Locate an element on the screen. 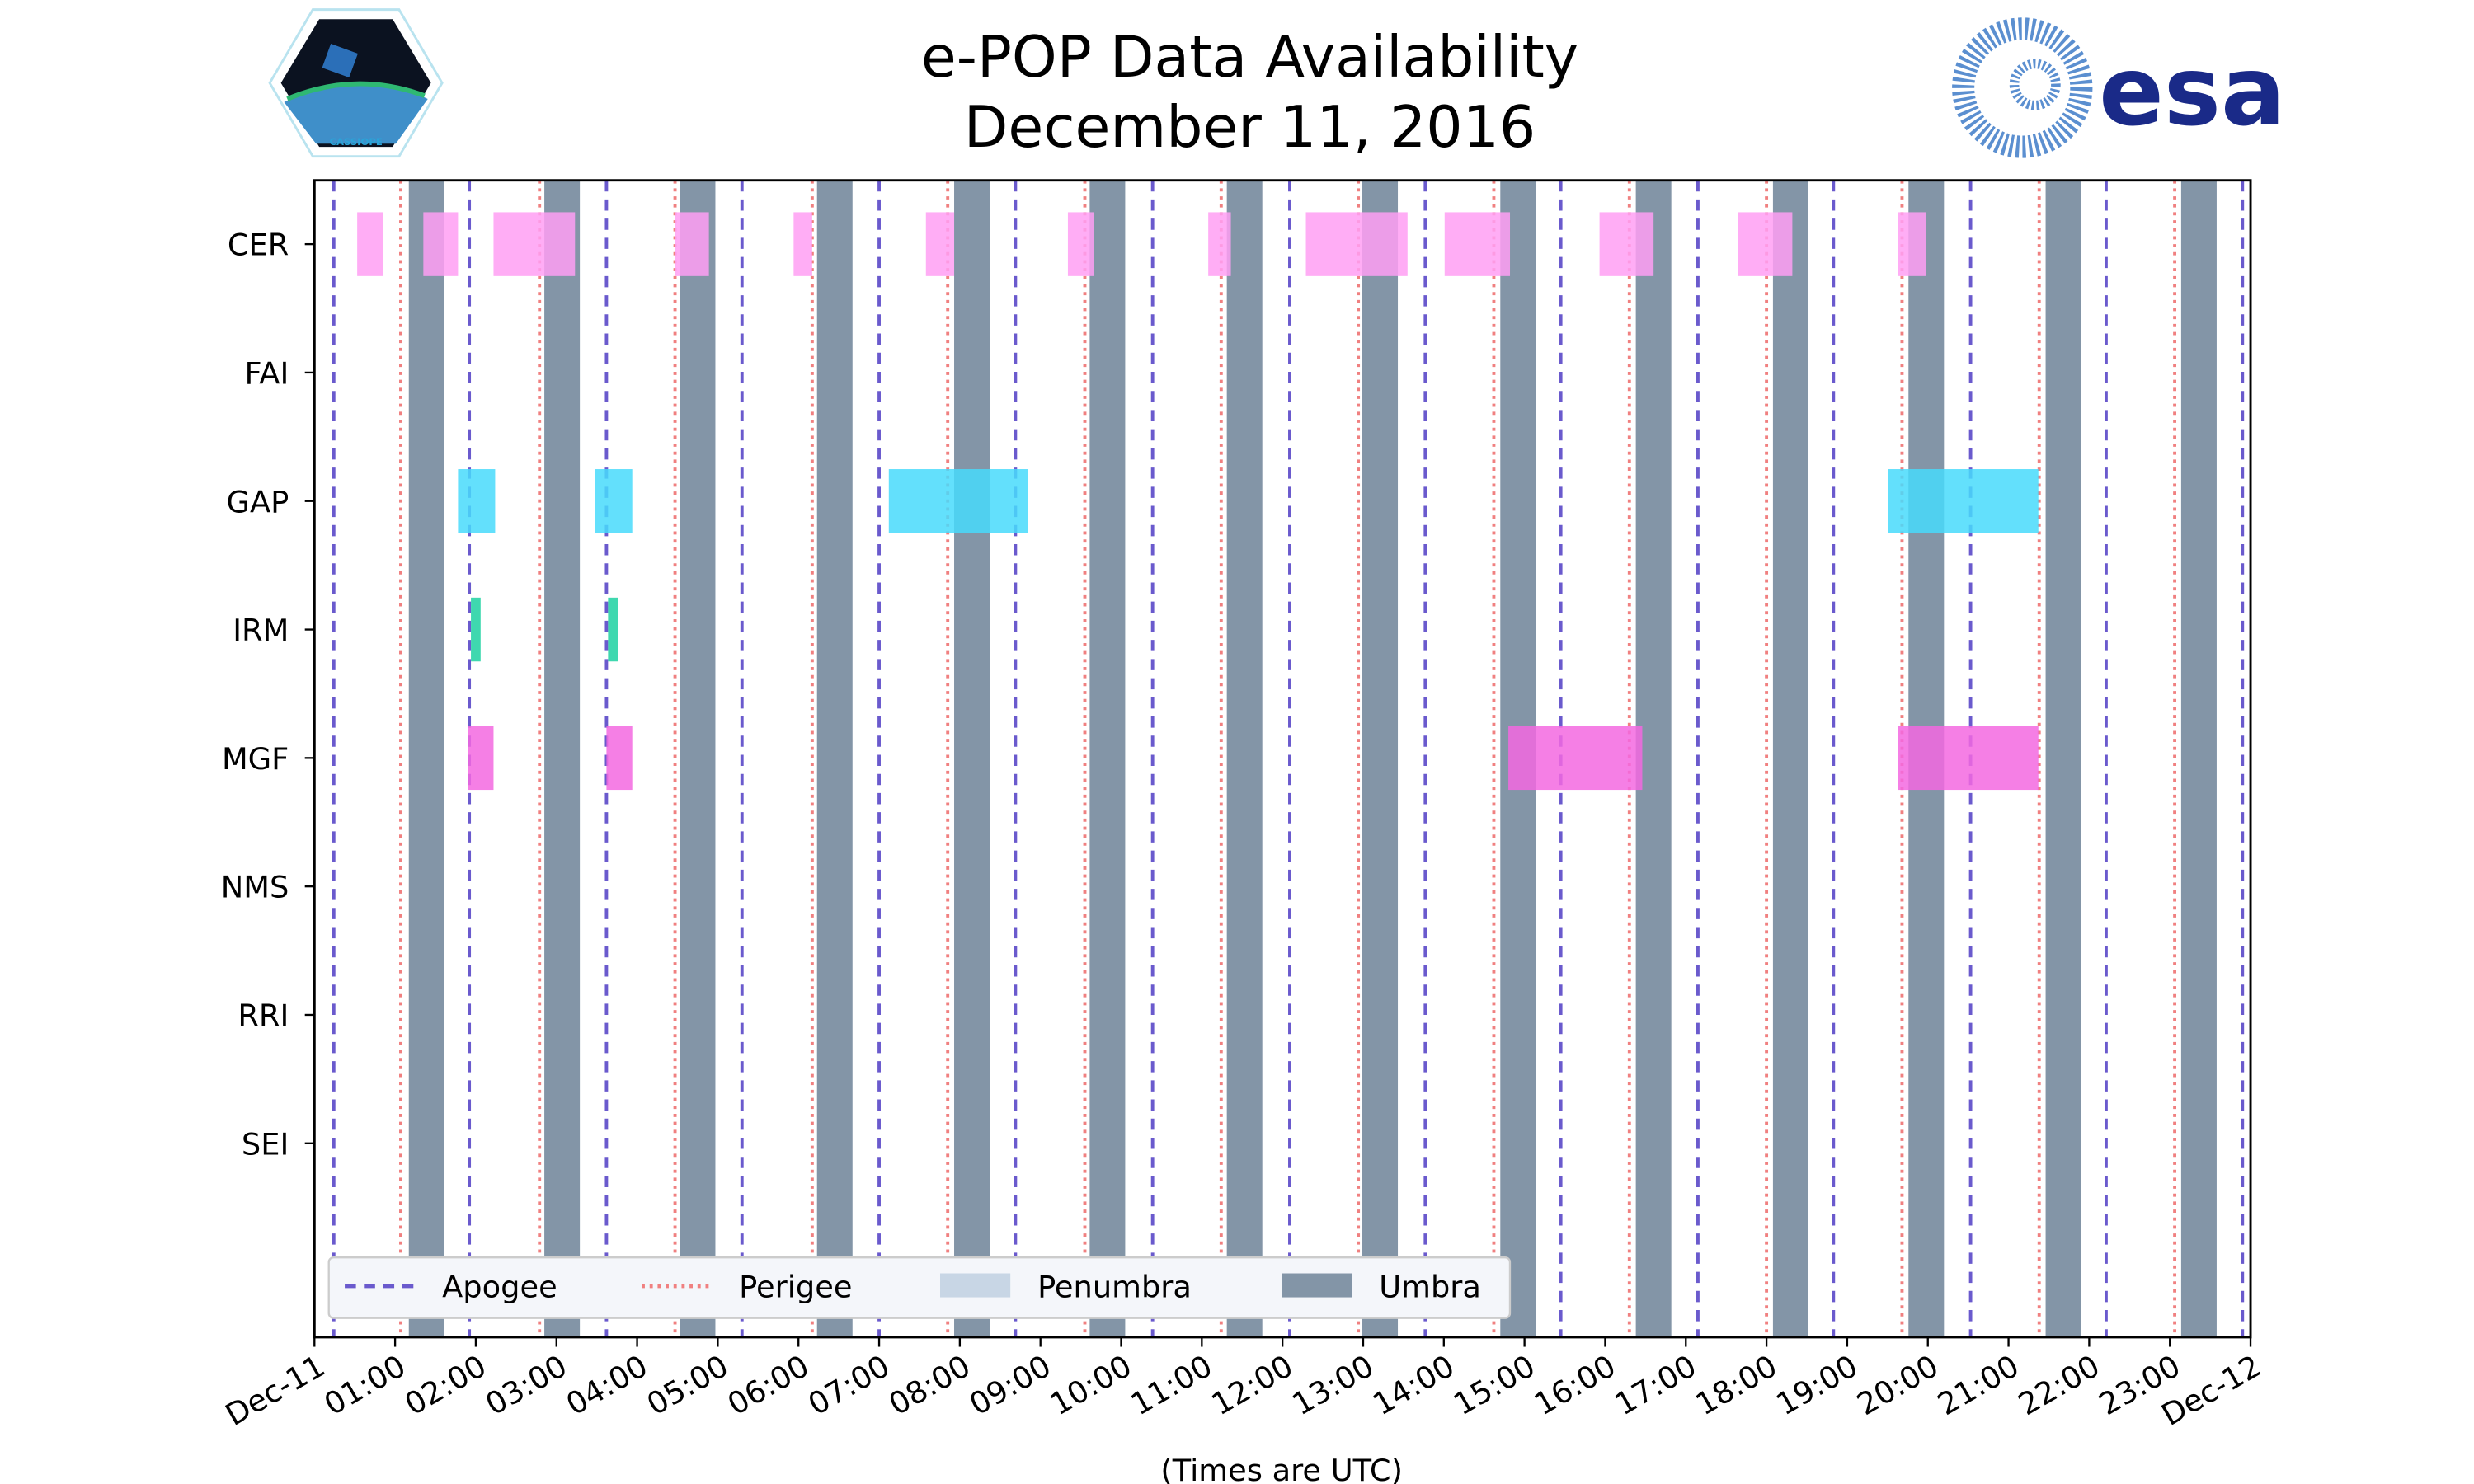  y-tick-label: IRM is located at coordinates (261, 630).